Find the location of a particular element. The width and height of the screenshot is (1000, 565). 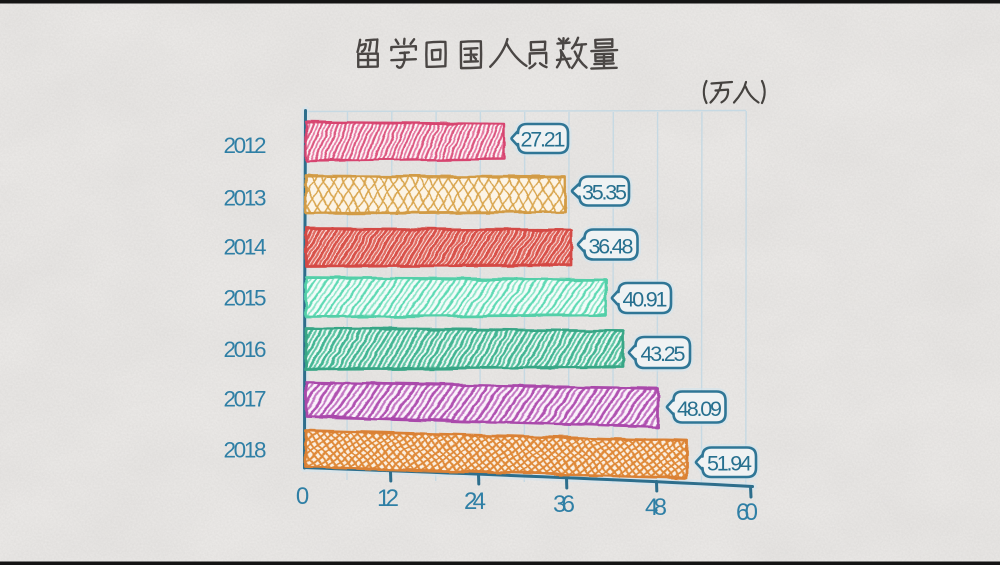

svg-text: 2017 is located at coordinates (245, 399).